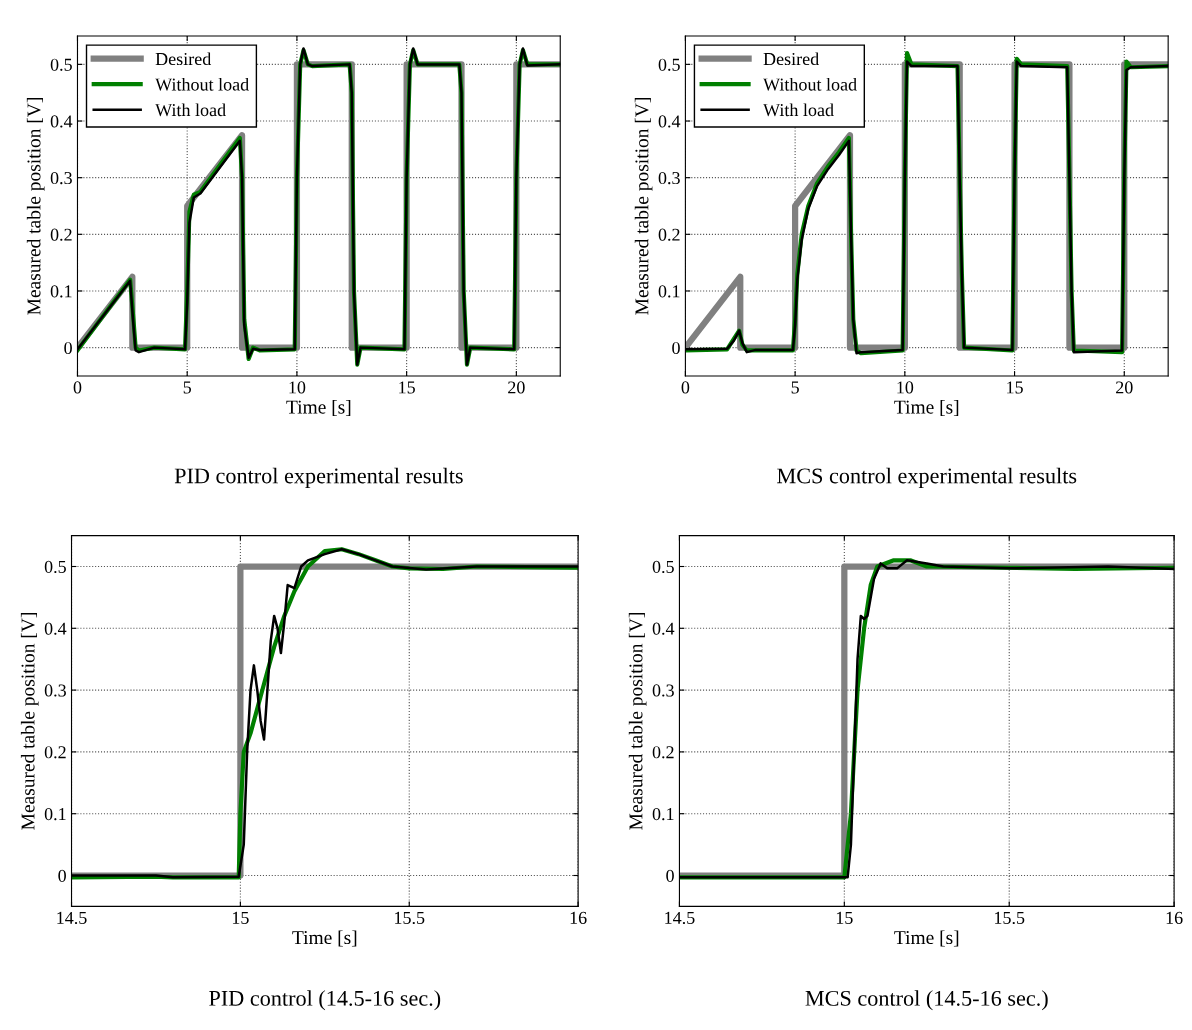  Describe the element at coordinates (318, 477) in the screenshot. I see `text: PID control experimental results` at that location.